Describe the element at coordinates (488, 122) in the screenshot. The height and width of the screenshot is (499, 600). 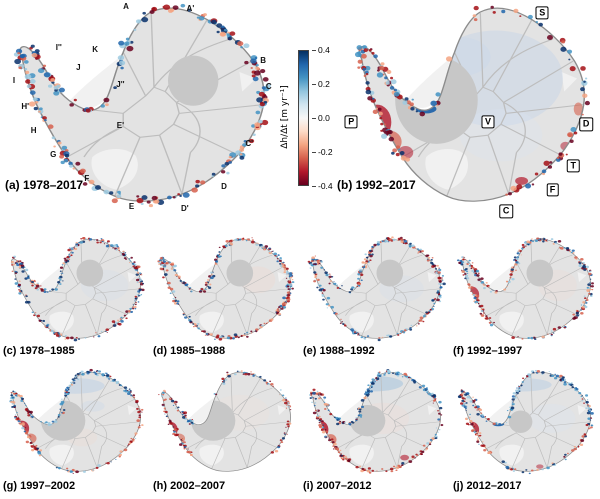
I see `site-label-V: V` at that location.